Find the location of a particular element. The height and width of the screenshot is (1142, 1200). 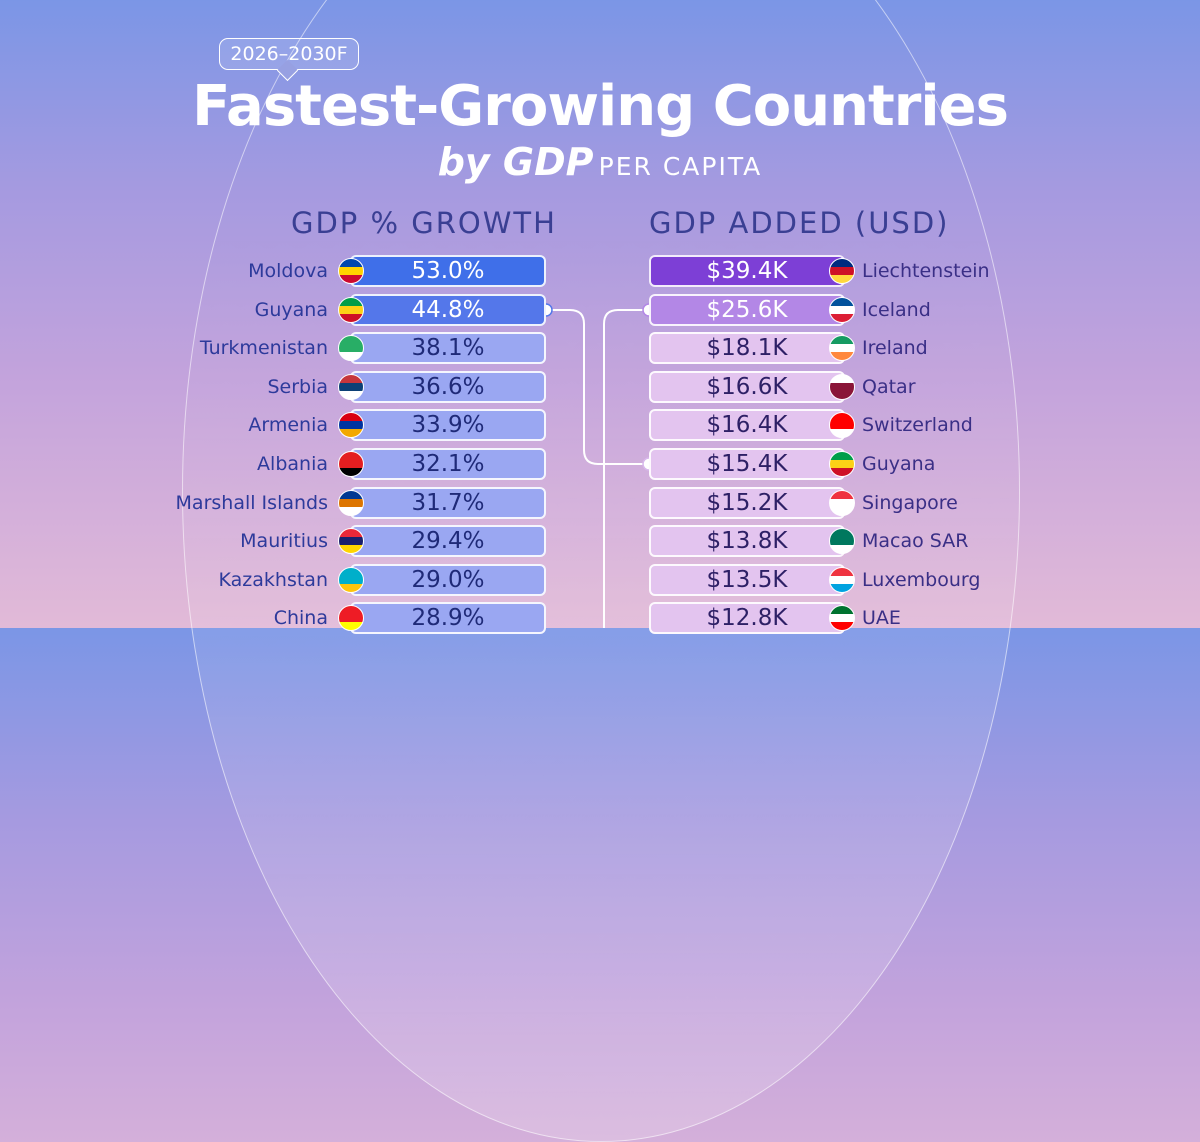

growth-value-label: 53.0% is located at coordinates (448, 271).